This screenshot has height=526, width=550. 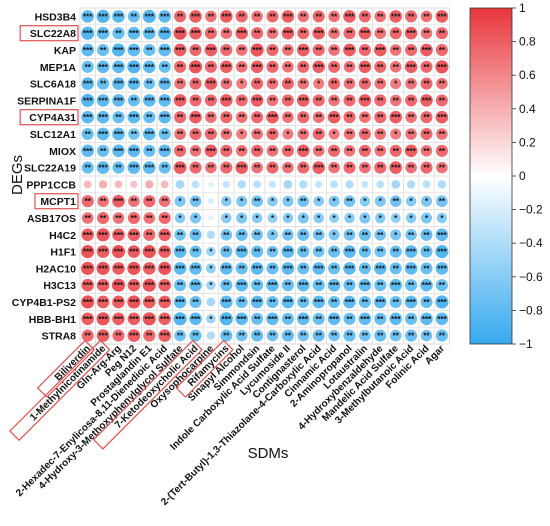 I want to click on row-label: H1F1, so click(x=63, y=253).